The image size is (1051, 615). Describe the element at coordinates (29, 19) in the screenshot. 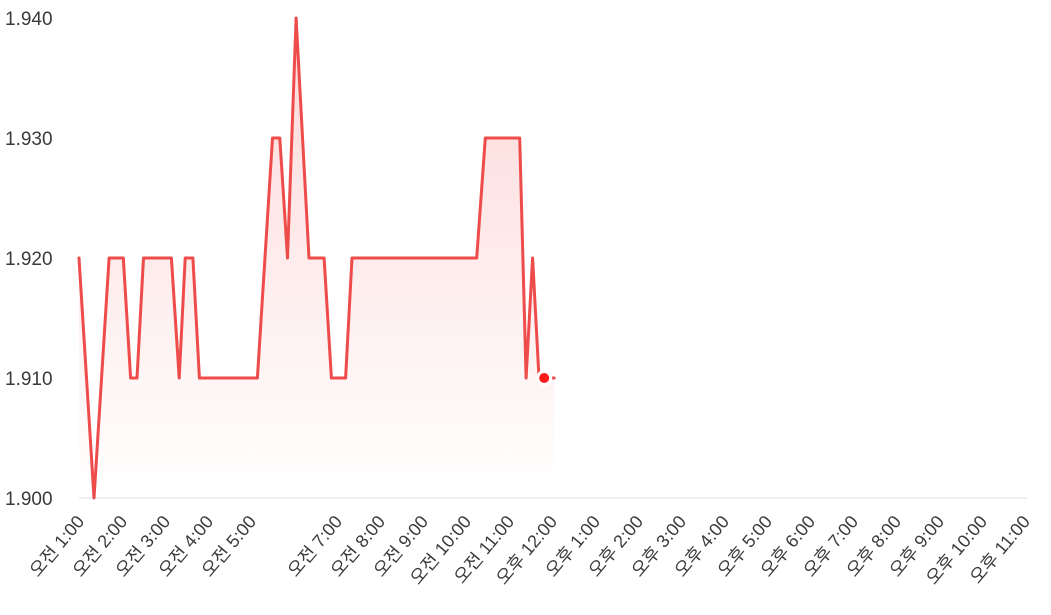

I see `y-tick-label: 1.940` at that location.